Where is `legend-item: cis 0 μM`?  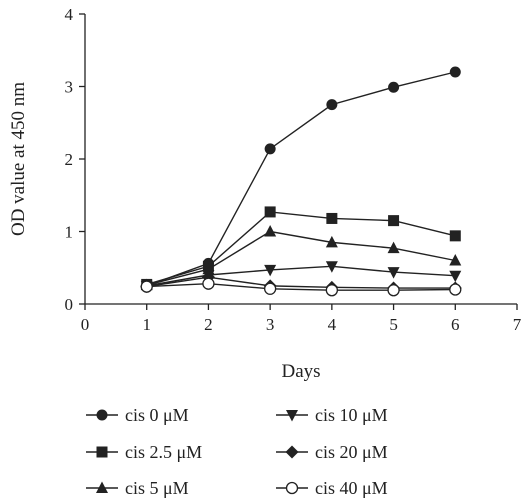 legend-item: cis 0 μM is located at coordinates (137, 415).